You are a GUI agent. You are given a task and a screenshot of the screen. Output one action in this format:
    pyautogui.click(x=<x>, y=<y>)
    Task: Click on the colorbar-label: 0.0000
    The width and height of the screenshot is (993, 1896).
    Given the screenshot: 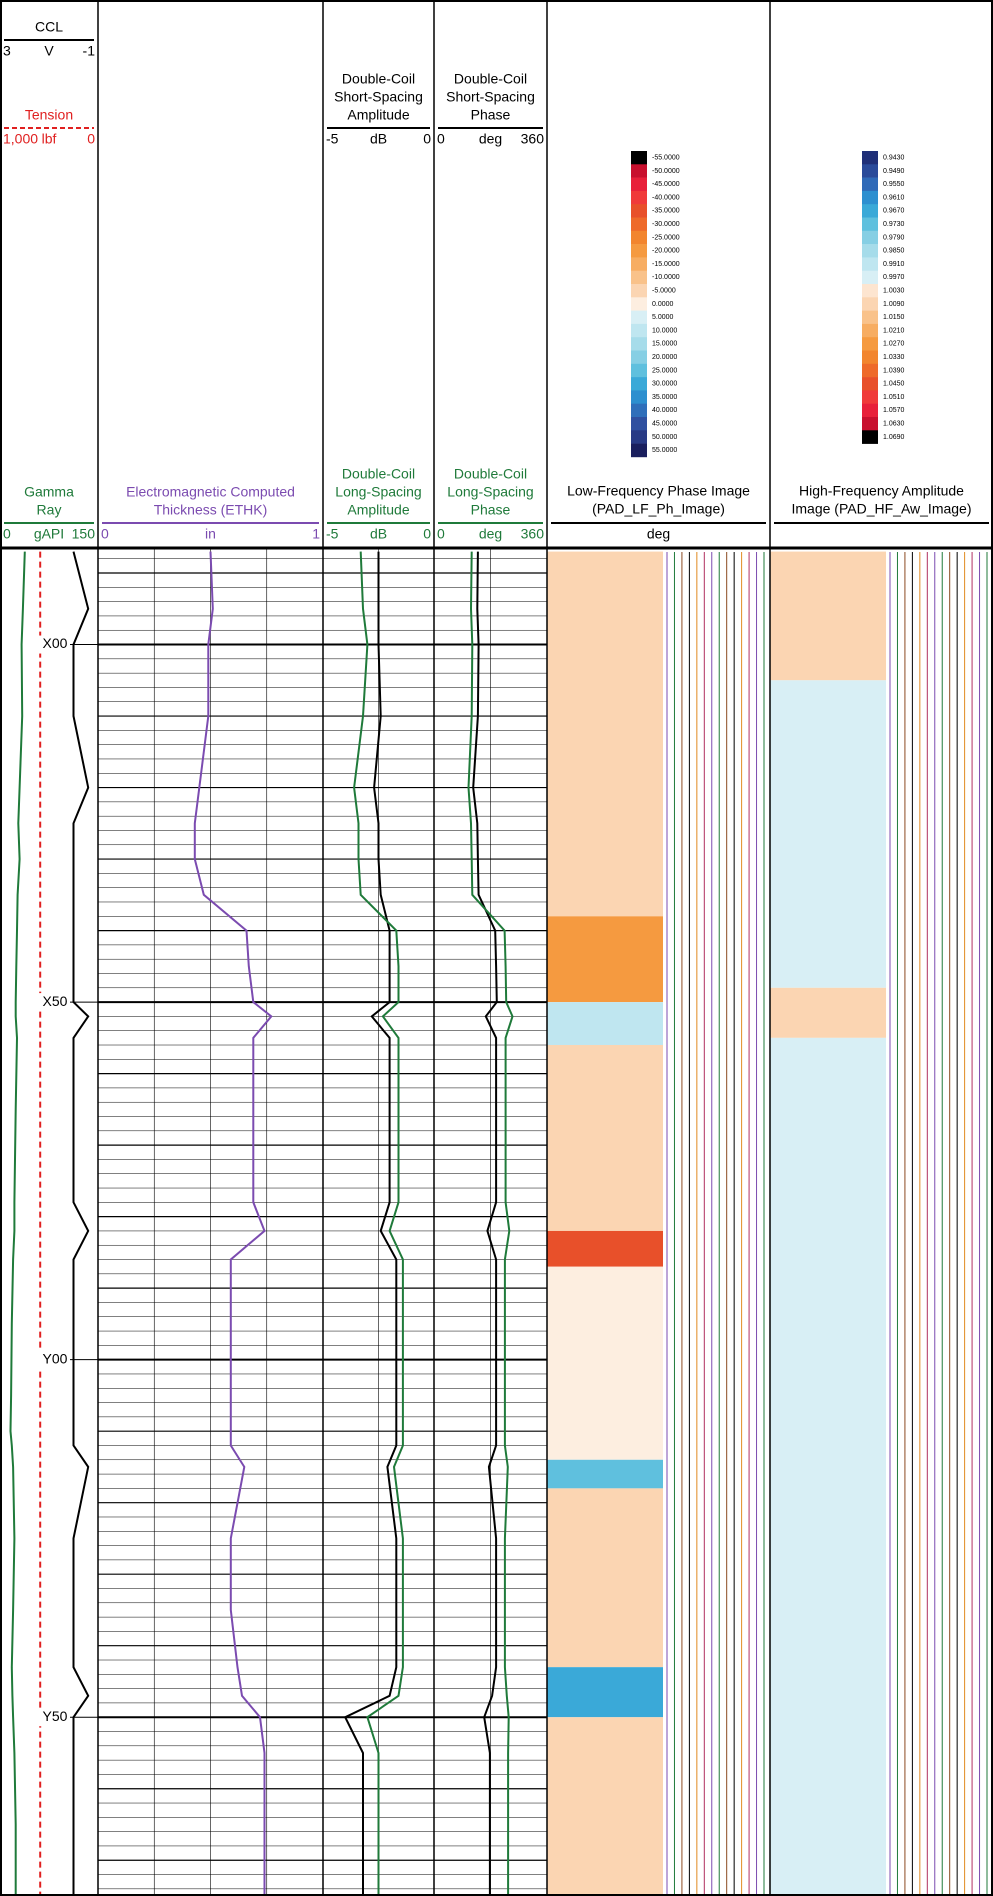 What is the action you would take?
    pyautogui.click(x=663, y=304)
    